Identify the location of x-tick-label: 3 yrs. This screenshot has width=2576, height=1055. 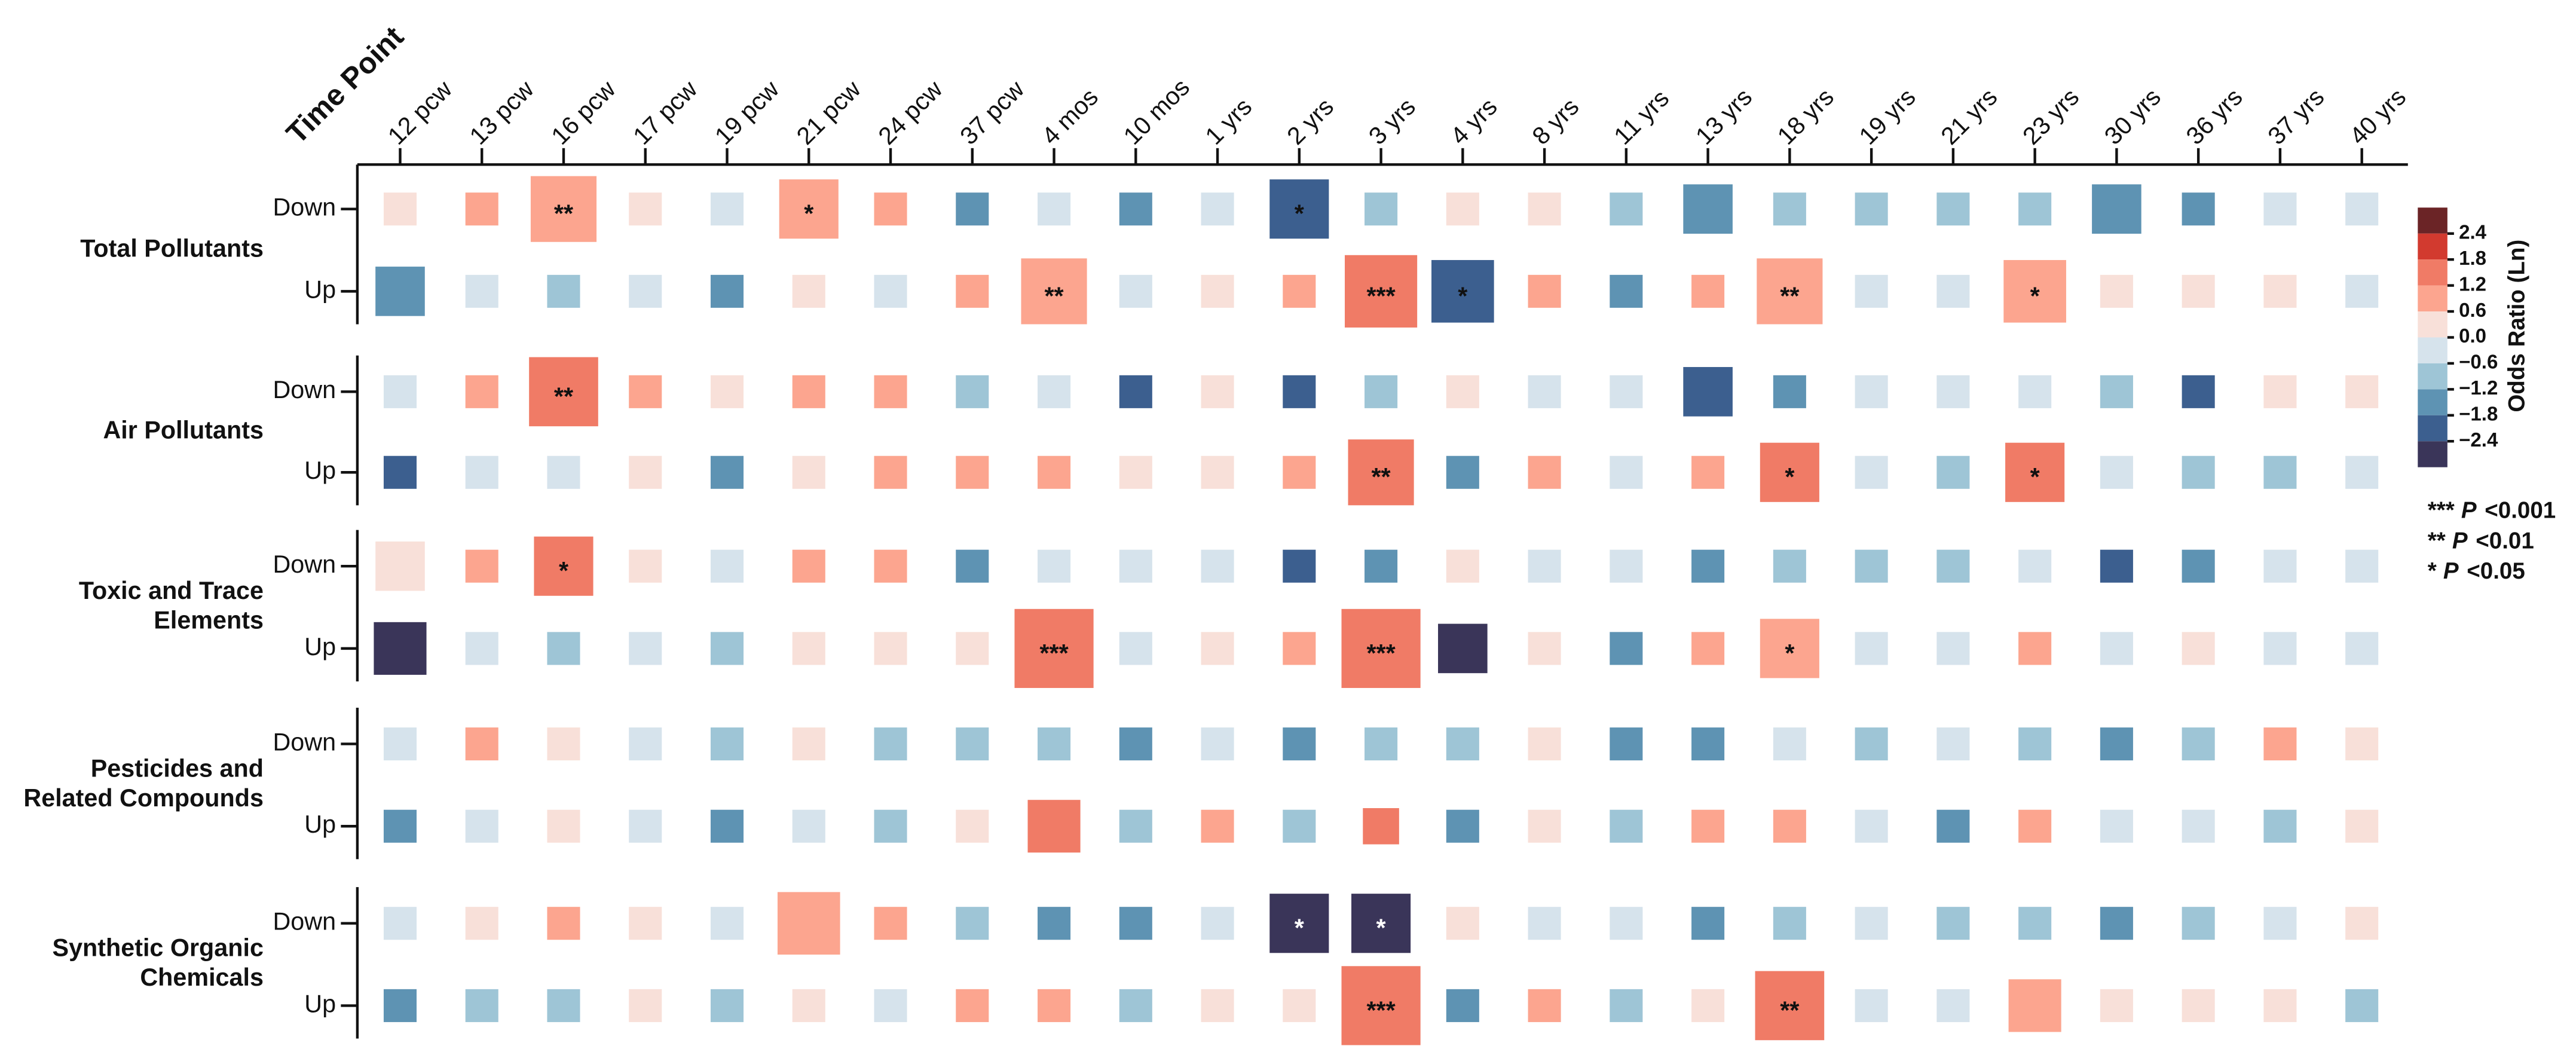
(1392, 121).